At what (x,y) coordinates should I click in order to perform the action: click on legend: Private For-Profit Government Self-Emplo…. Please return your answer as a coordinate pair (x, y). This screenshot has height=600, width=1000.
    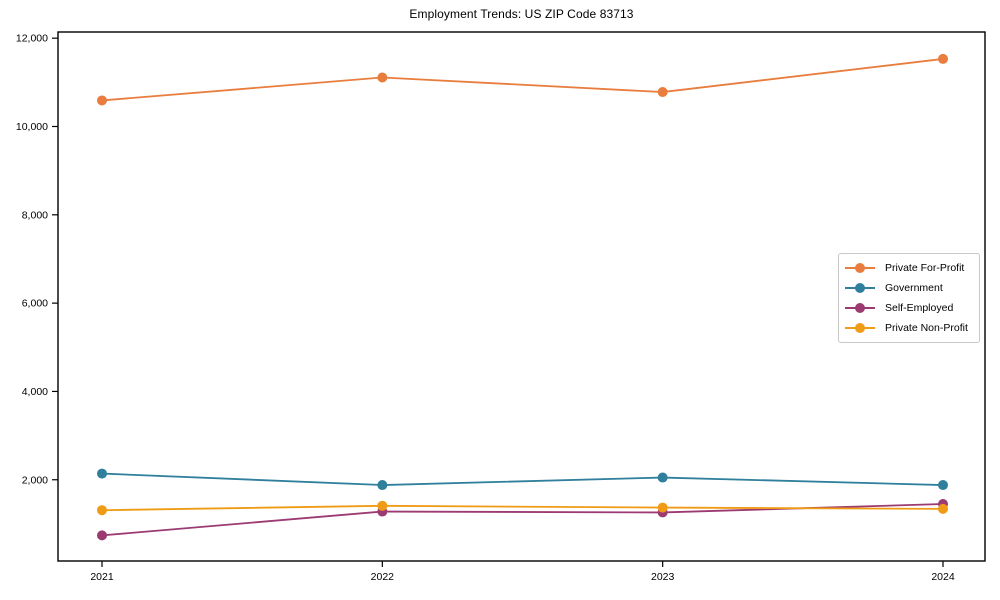
    Looking at the image, I should click on (909, 298).